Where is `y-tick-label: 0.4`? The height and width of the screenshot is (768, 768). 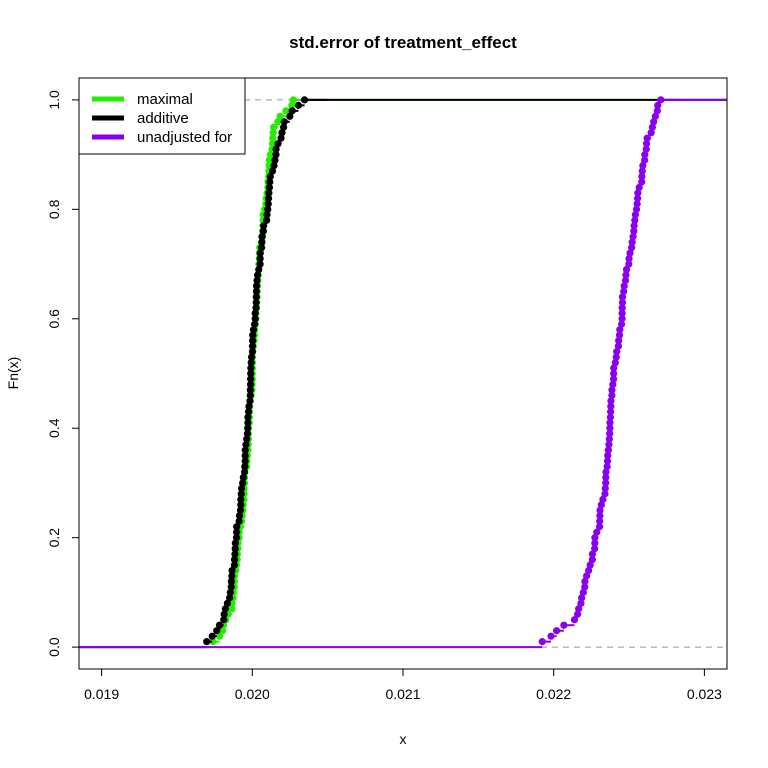
y-tick-label: 0.4 is located at coordinates (54, 428).